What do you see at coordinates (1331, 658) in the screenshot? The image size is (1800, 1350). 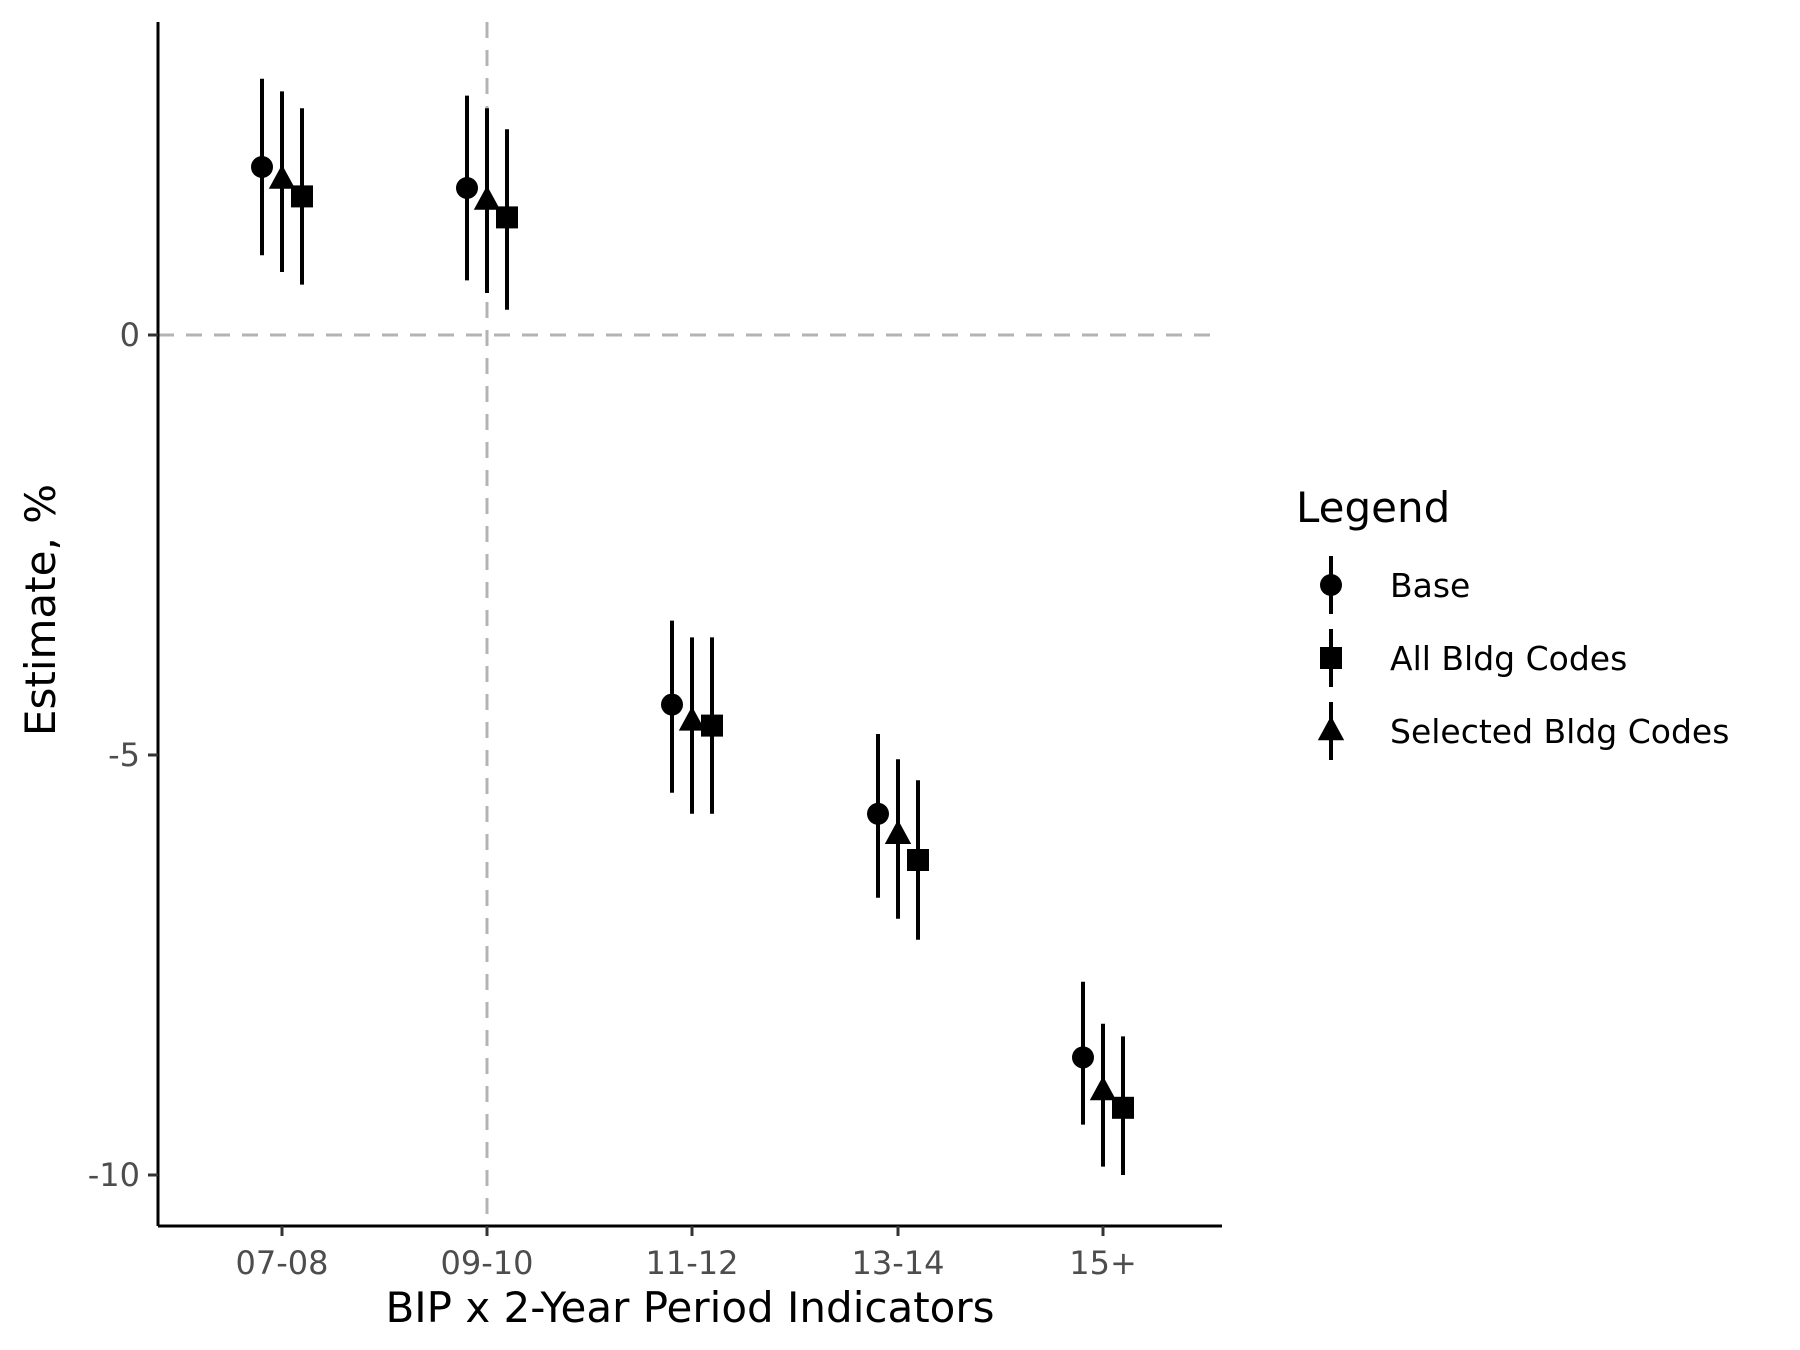 I see `legend-key-square` at bounding box center [1331, 658].